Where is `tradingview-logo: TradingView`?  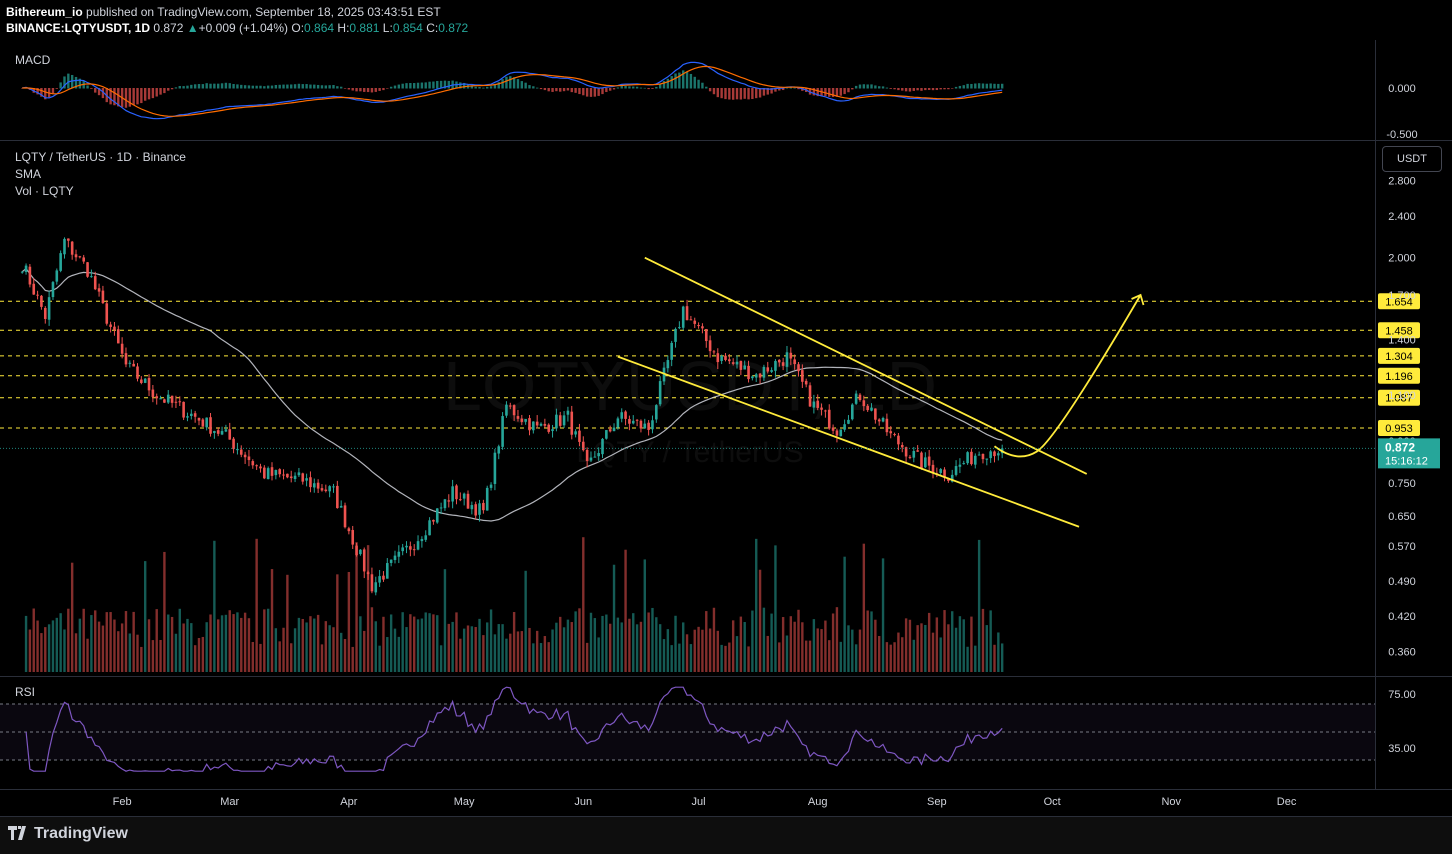 tradingview-logo: TradingView is located at coordinates (68, 834).